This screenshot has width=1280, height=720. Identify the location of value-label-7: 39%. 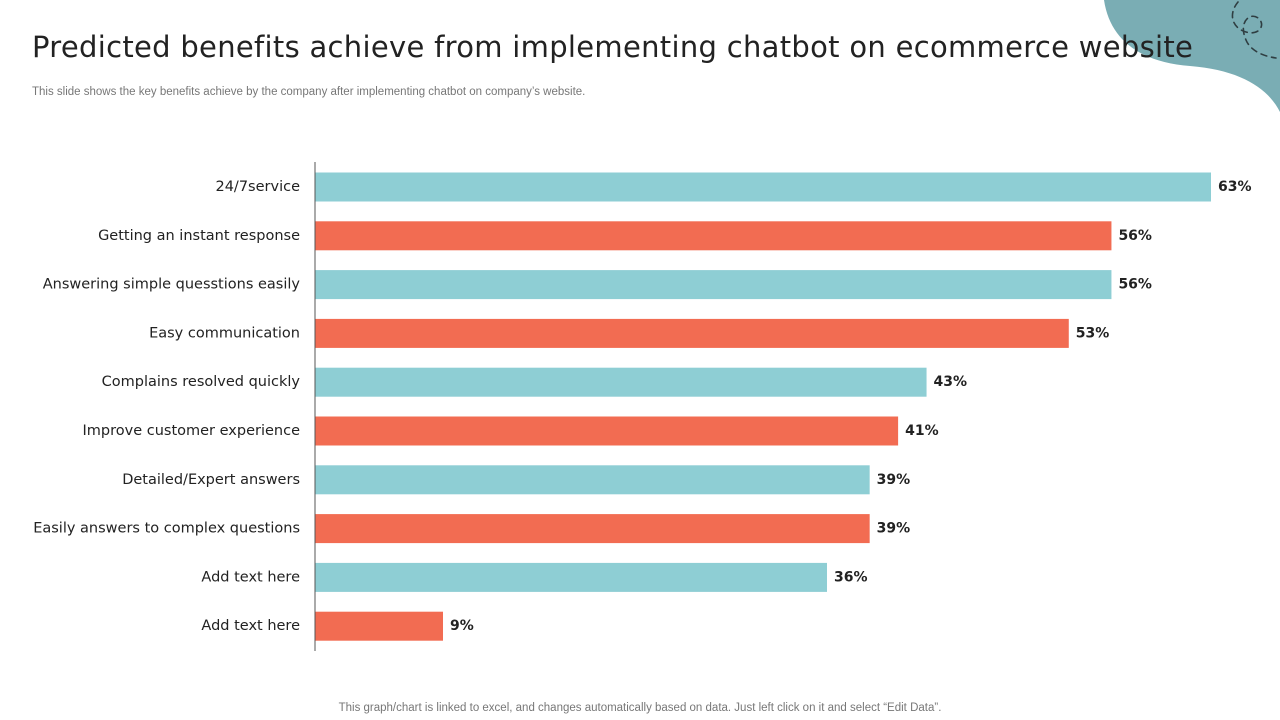
(894, 480).